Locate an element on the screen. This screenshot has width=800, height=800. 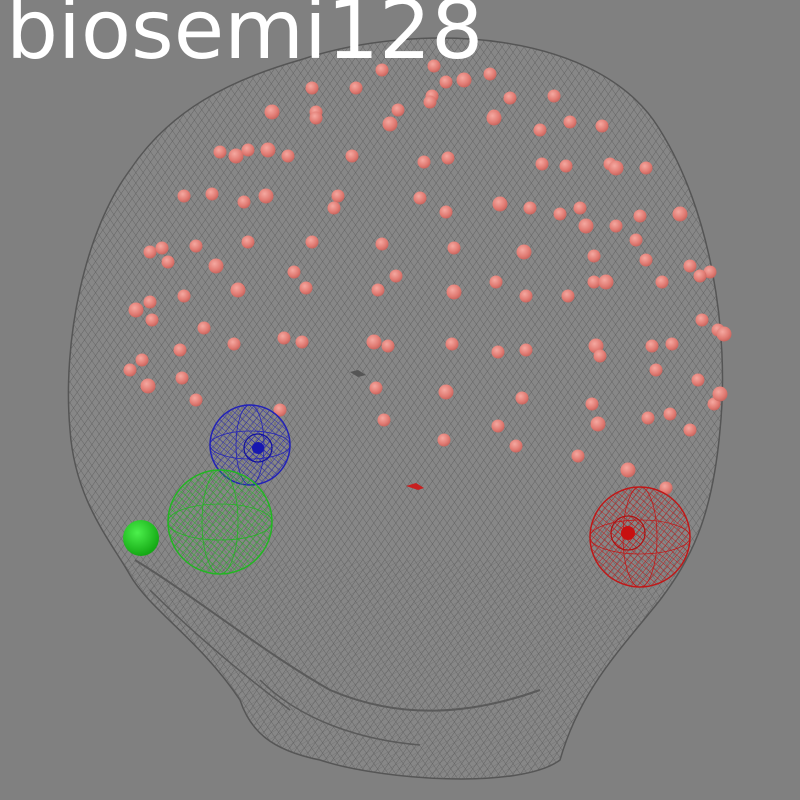
fiducial-lpa is located at coordinates (198, 522).